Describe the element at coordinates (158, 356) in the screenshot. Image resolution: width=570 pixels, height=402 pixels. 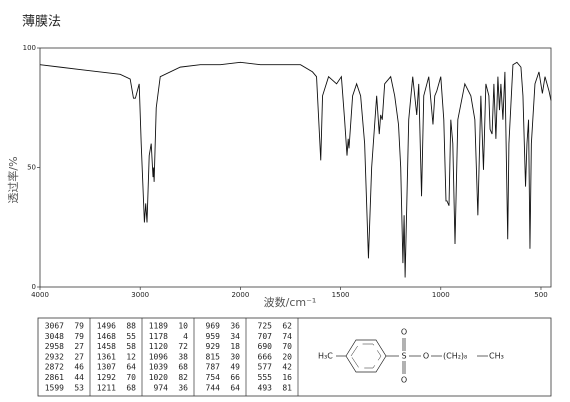
I see `wavenumber: 1096` at that location.